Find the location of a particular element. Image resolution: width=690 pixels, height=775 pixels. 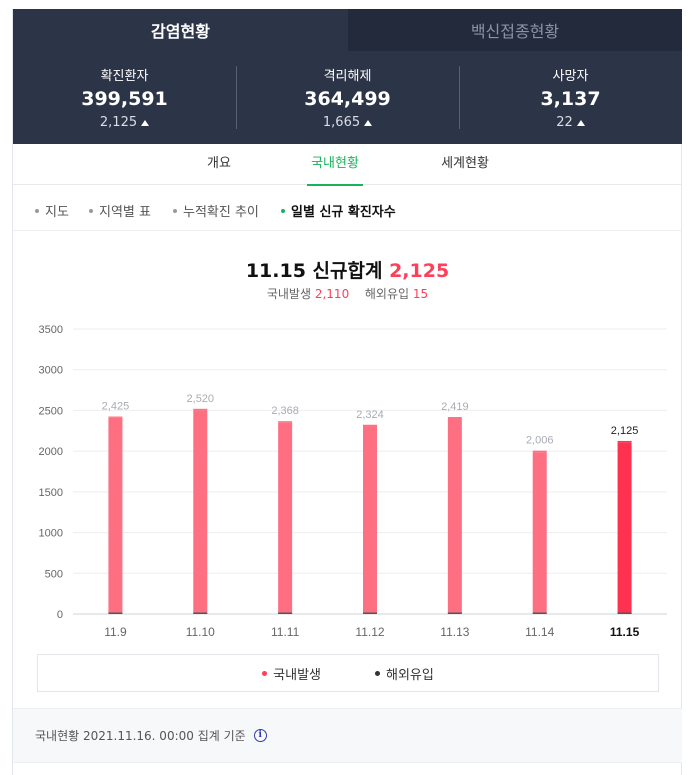

data-label: 2,425 is located at coordinates (116, 407).